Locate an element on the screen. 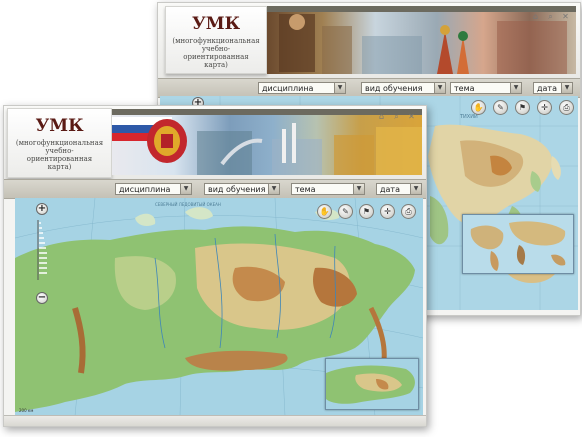 This screenshot has height=437, width=582. front-zoom-out-button: − is located at coordinates (42, 298).